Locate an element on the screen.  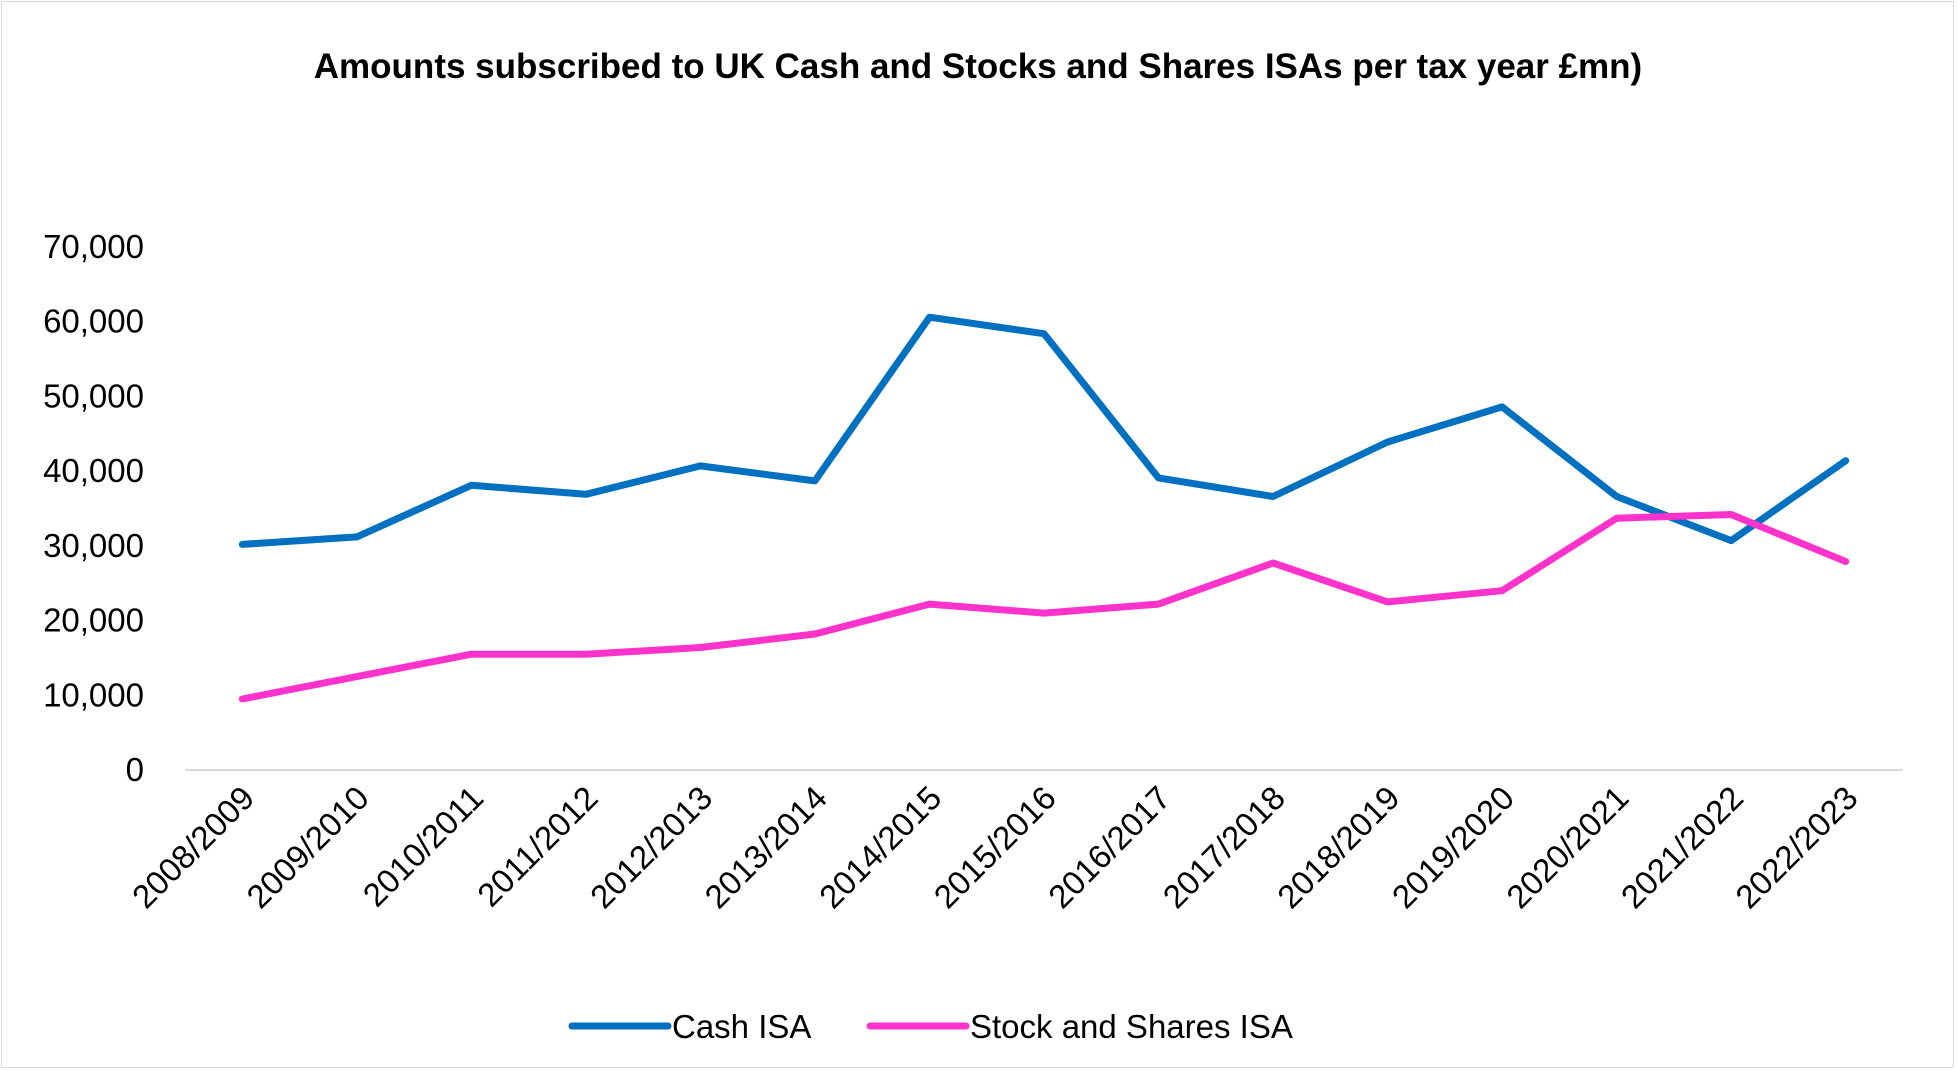
x-tick-label: 2014/2015 is located at coordinates (880, 847).